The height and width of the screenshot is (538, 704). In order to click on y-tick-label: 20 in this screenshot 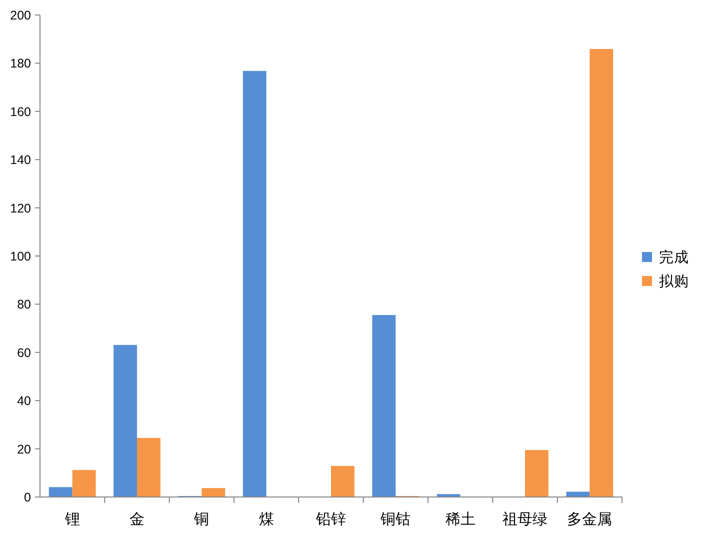, I will do `click(24, 449)`.